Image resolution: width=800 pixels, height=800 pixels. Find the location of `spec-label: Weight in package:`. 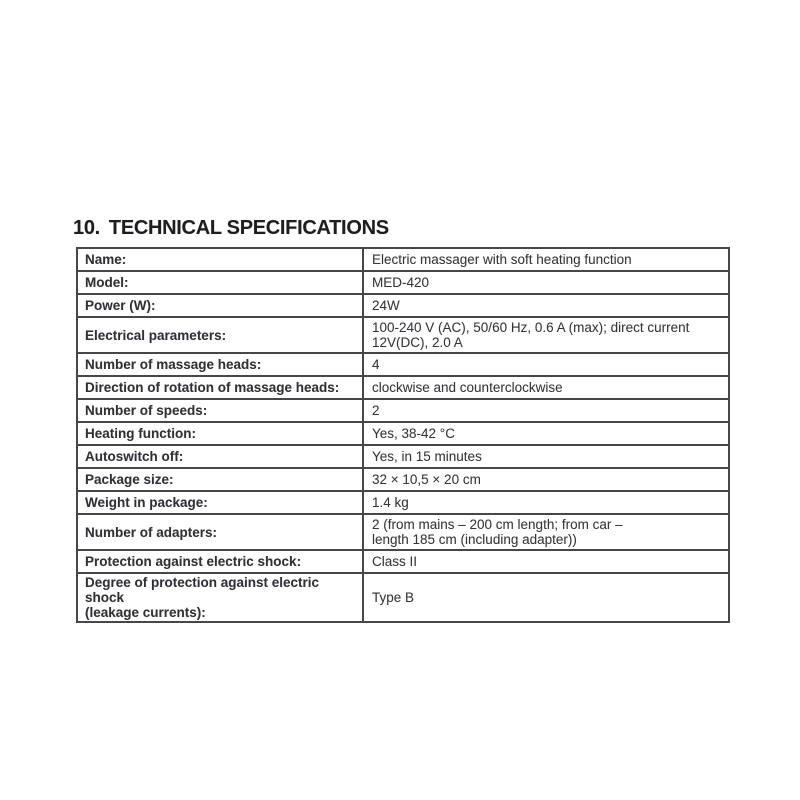

spec-label: Weight in package: is located at coordinates (220, 502).